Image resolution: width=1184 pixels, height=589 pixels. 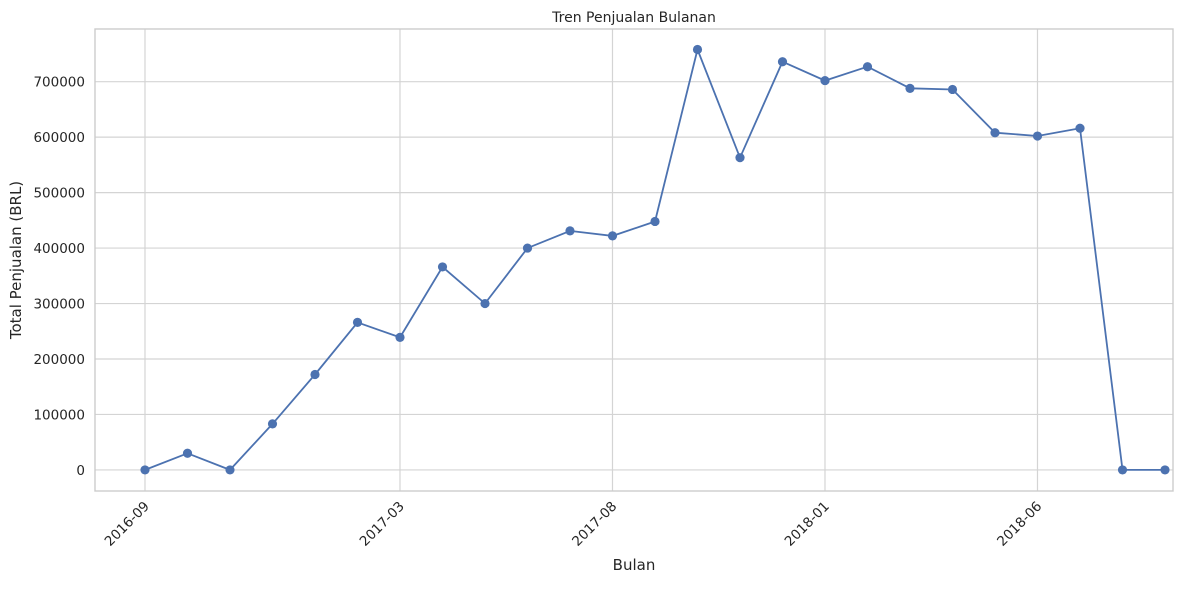 I want to click on y-tick-label: 700000, so click(x=59, y=83).